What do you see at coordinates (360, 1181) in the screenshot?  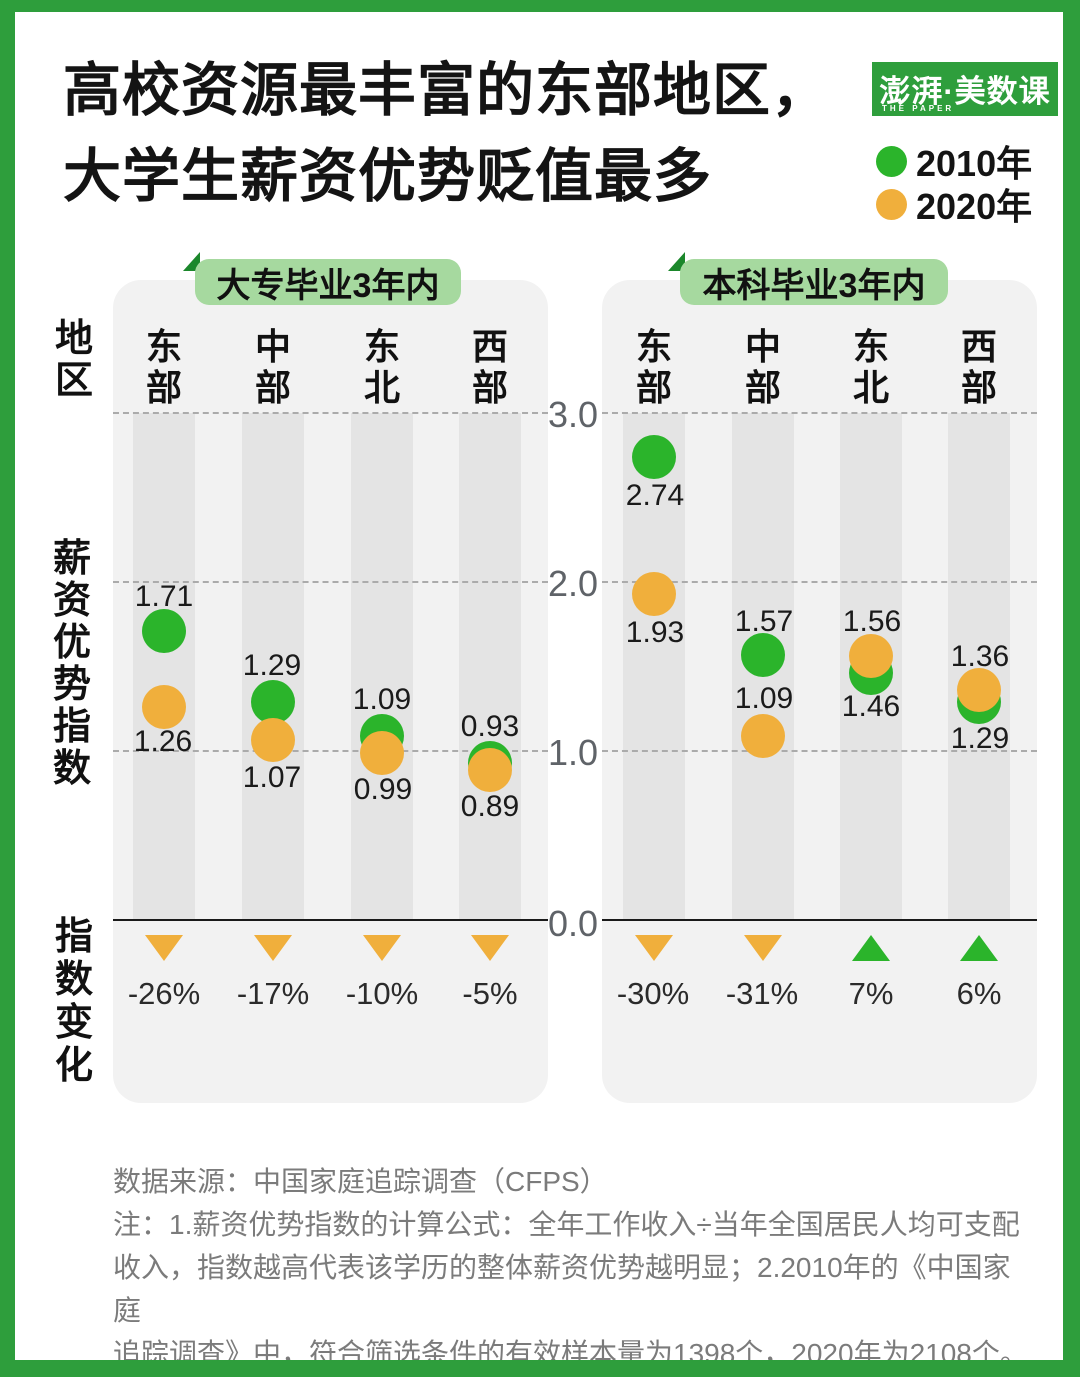 I see `data-source-line: 数据来源：中国家庭追踪调查（CFPS）` at bounding box center [360, 1181].